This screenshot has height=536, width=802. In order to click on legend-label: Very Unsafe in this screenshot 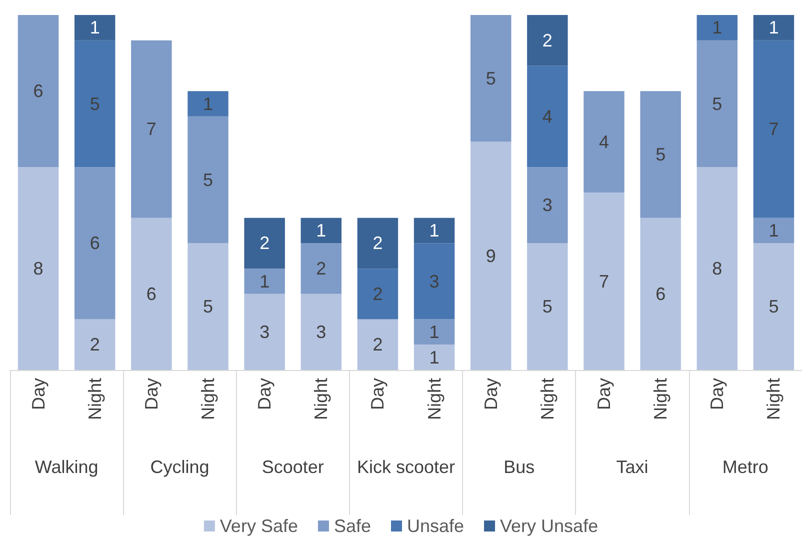, I will do `click(549, 526)`.